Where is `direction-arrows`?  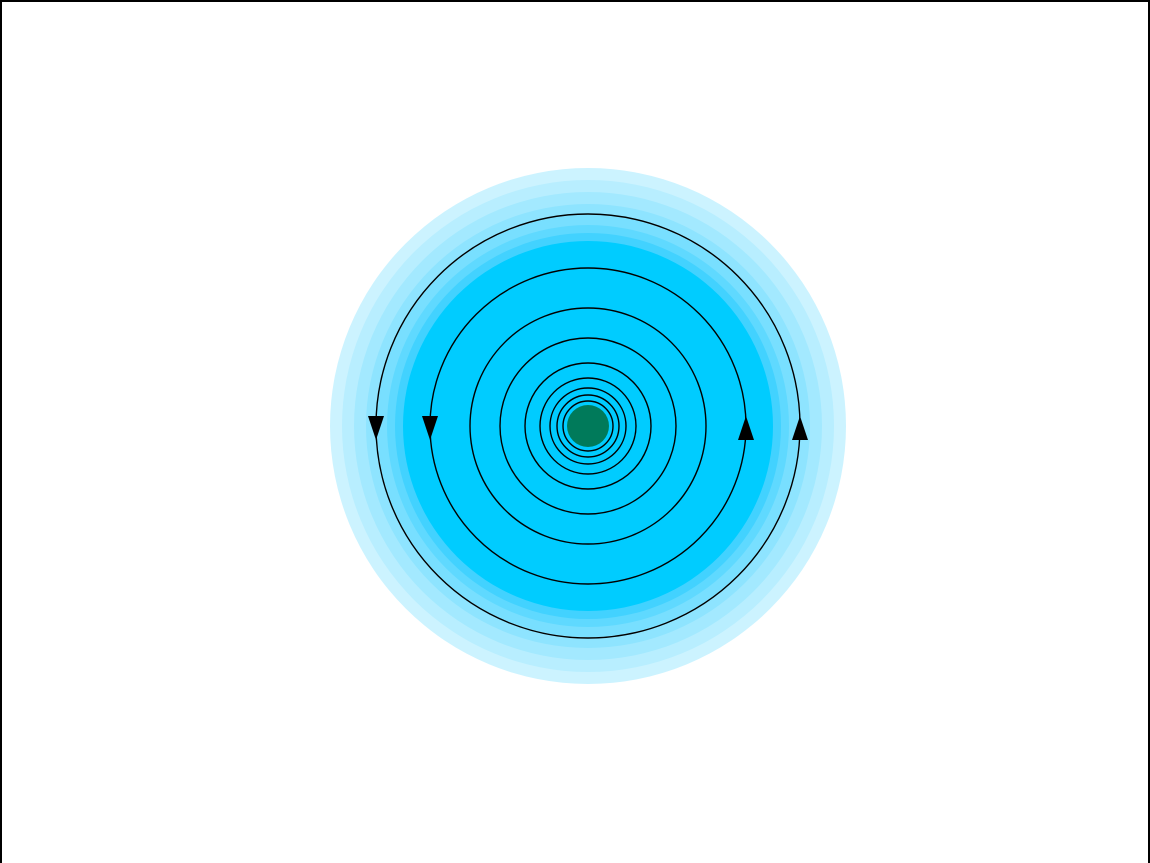 direction-arrows is located at coordinates (588, 428).